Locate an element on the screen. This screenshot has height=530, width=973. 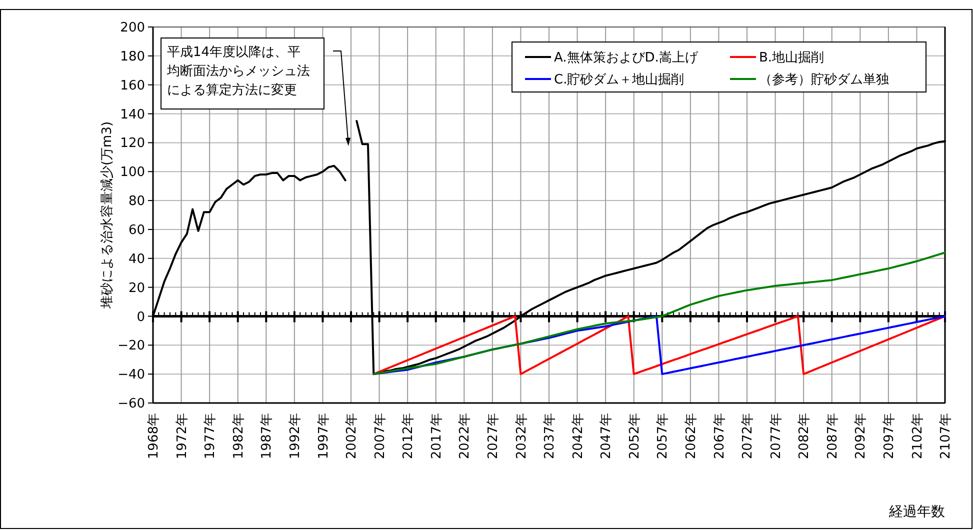
legend-label: B.地山掘削 is located at coordinates (791, 58).